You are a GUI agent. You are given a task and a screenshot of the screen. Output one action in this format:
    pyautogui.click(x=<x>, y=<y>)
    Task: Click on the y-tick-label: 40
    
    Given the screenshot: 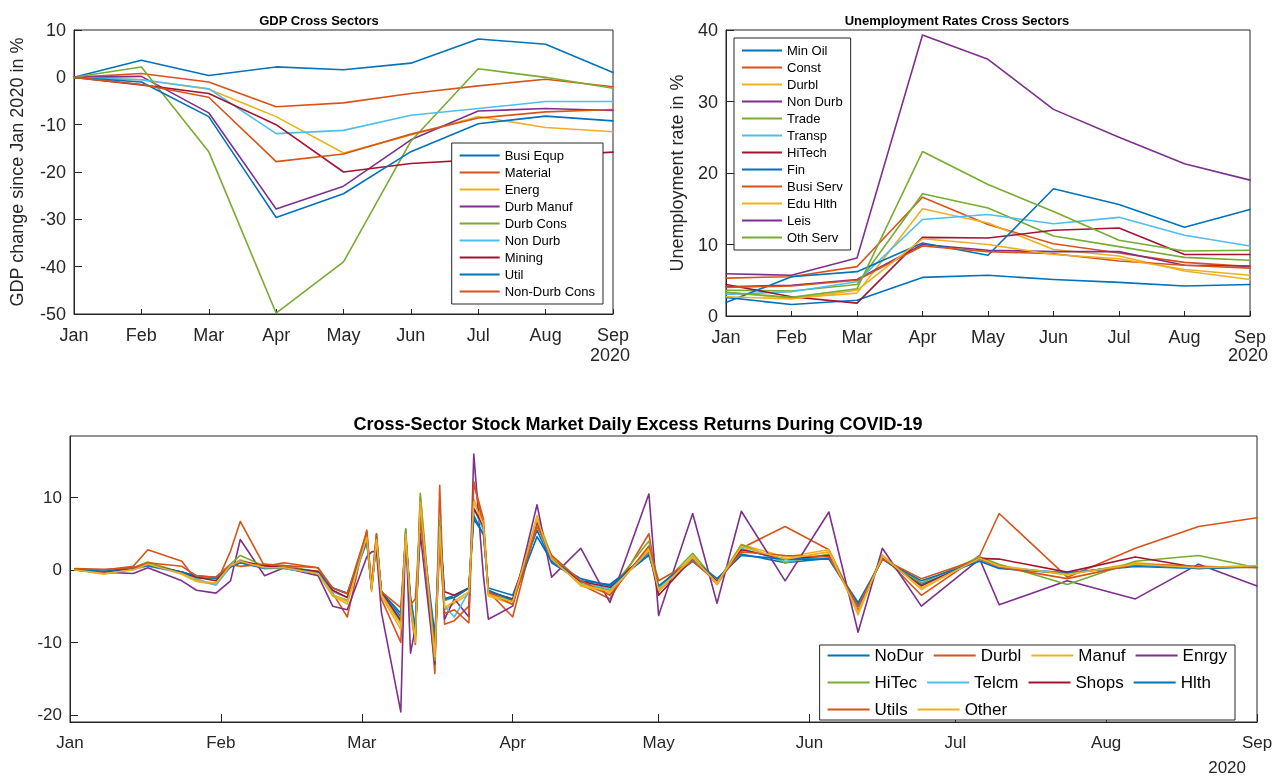 What is the action you would take?
    pyautogui.click(x=707, y=30)
    